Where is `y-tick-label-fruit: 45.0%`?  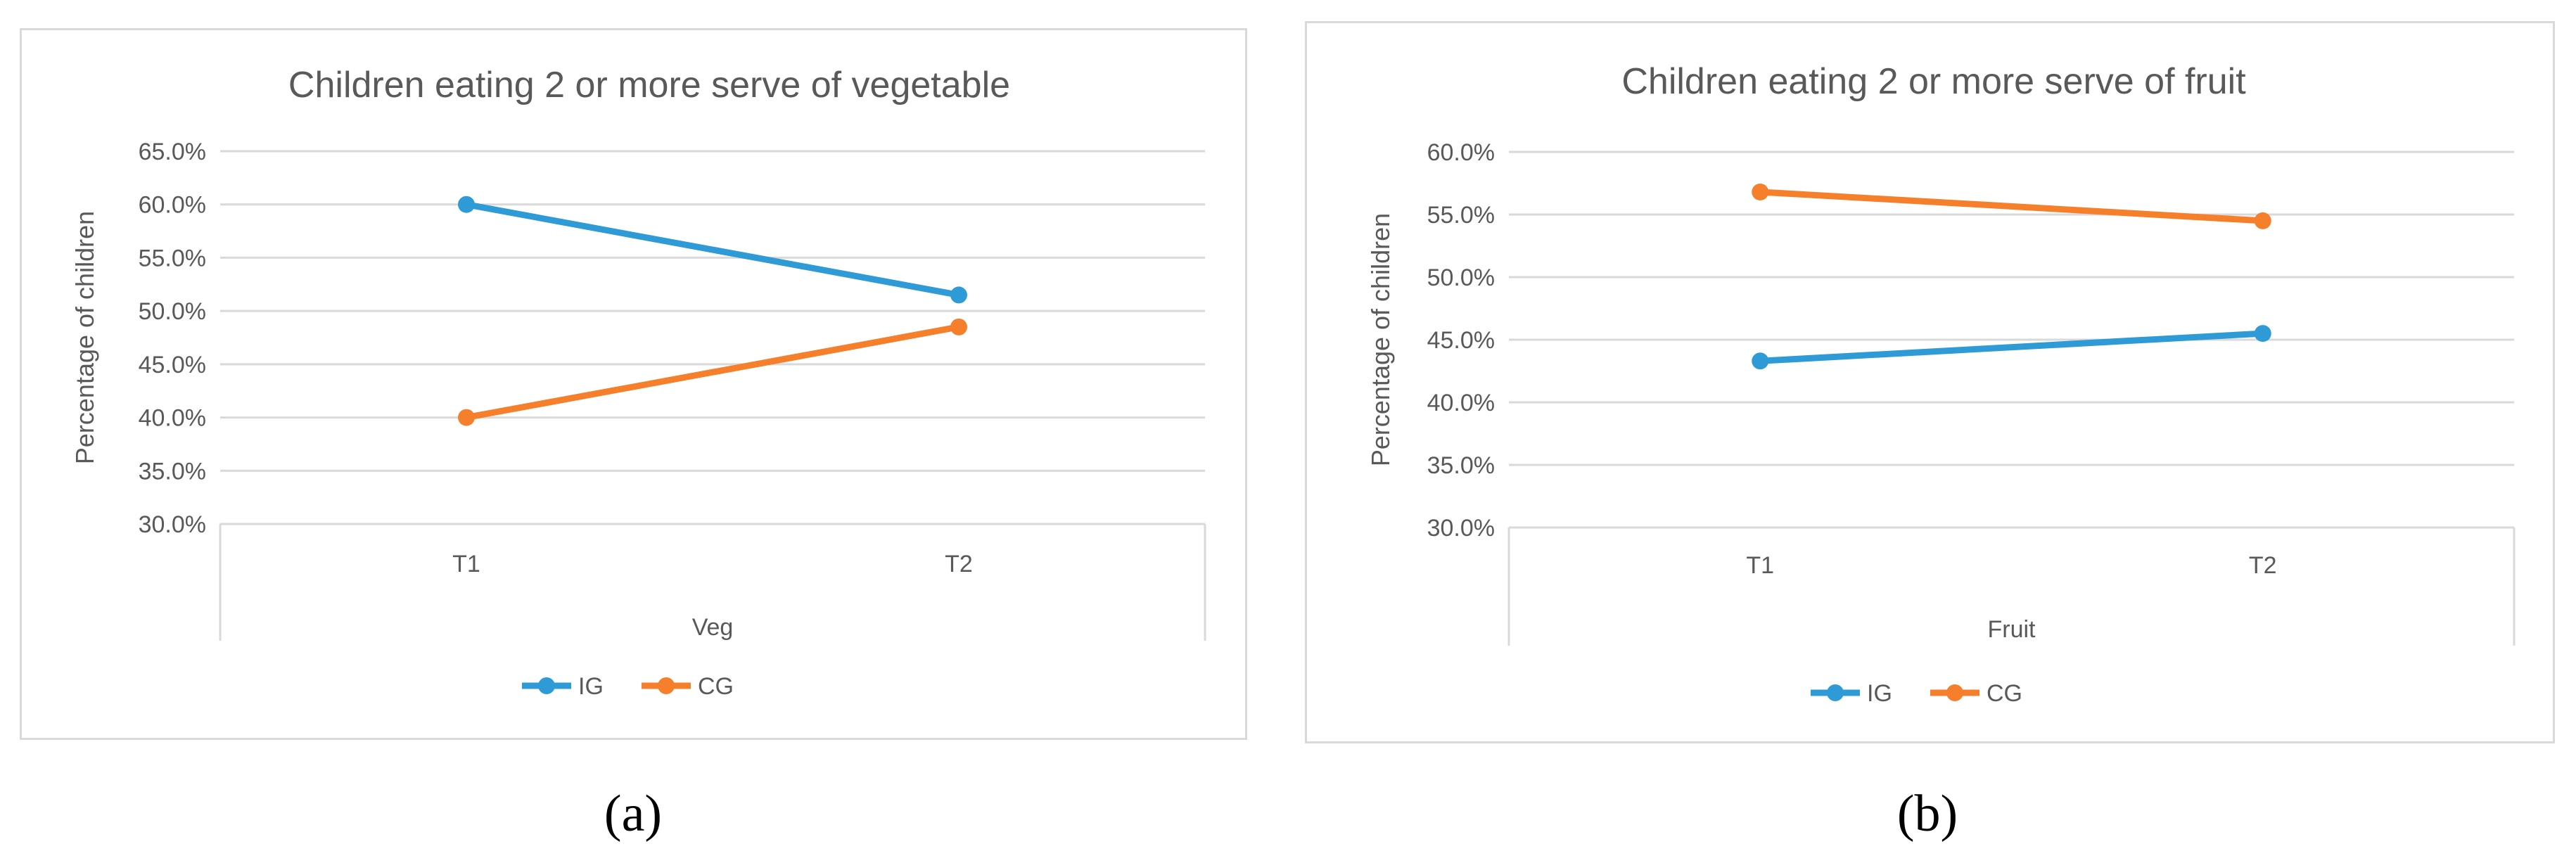
y-tick-label-fruit: 45.0% is located at coordinates (1461, 340).